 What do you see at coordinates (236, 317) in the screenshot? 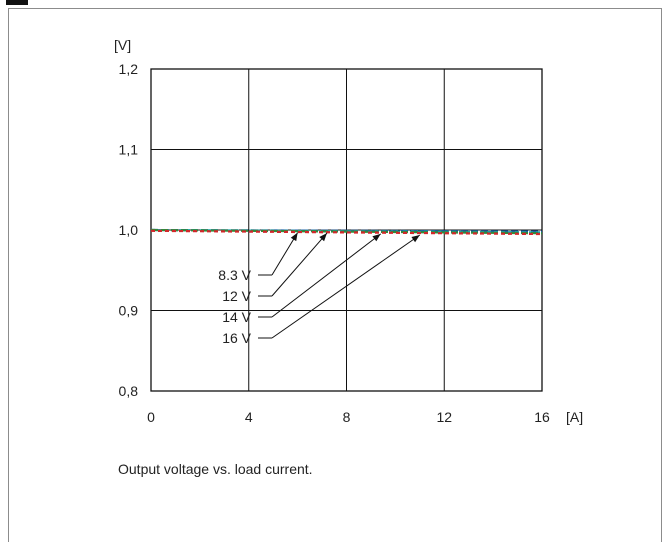
I see `series-annotation-label: 14 V` at bounding box center [236, 317].